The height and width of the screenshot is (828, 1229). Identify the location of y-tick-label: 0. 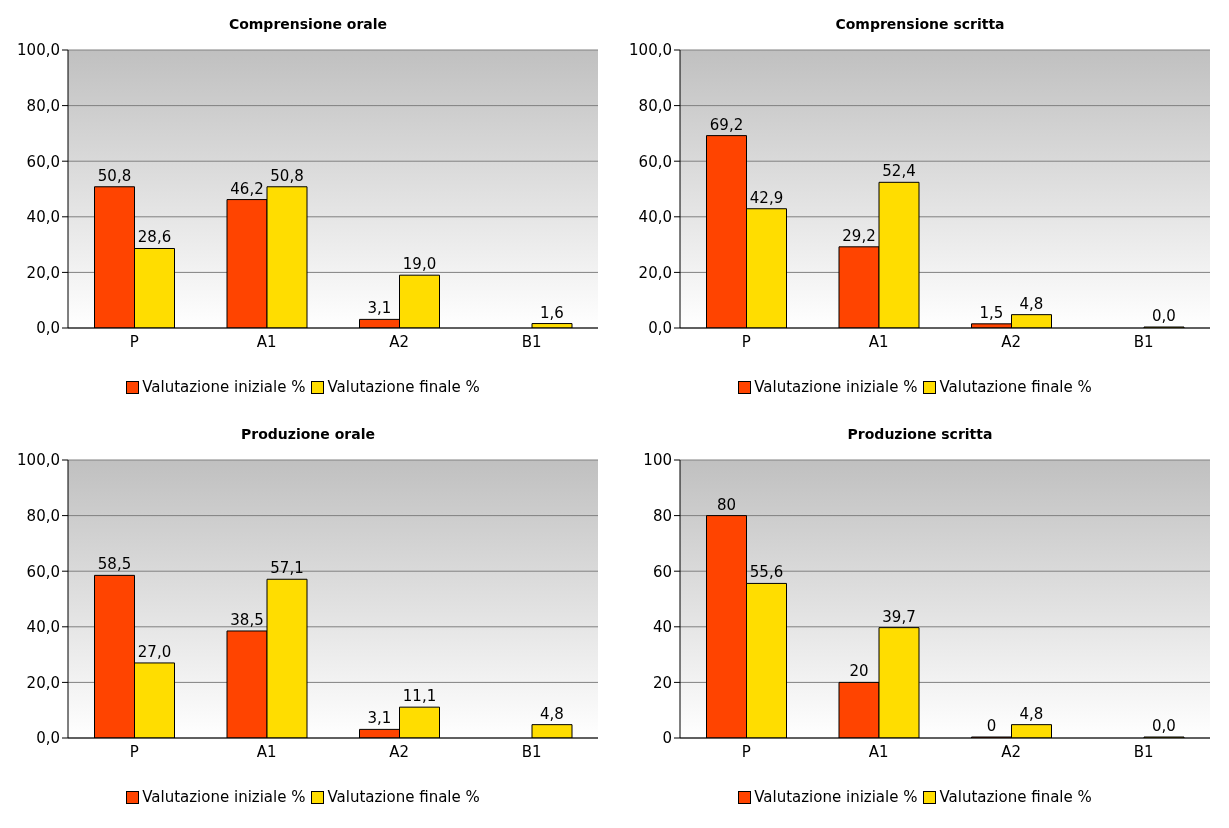
(667, 738).